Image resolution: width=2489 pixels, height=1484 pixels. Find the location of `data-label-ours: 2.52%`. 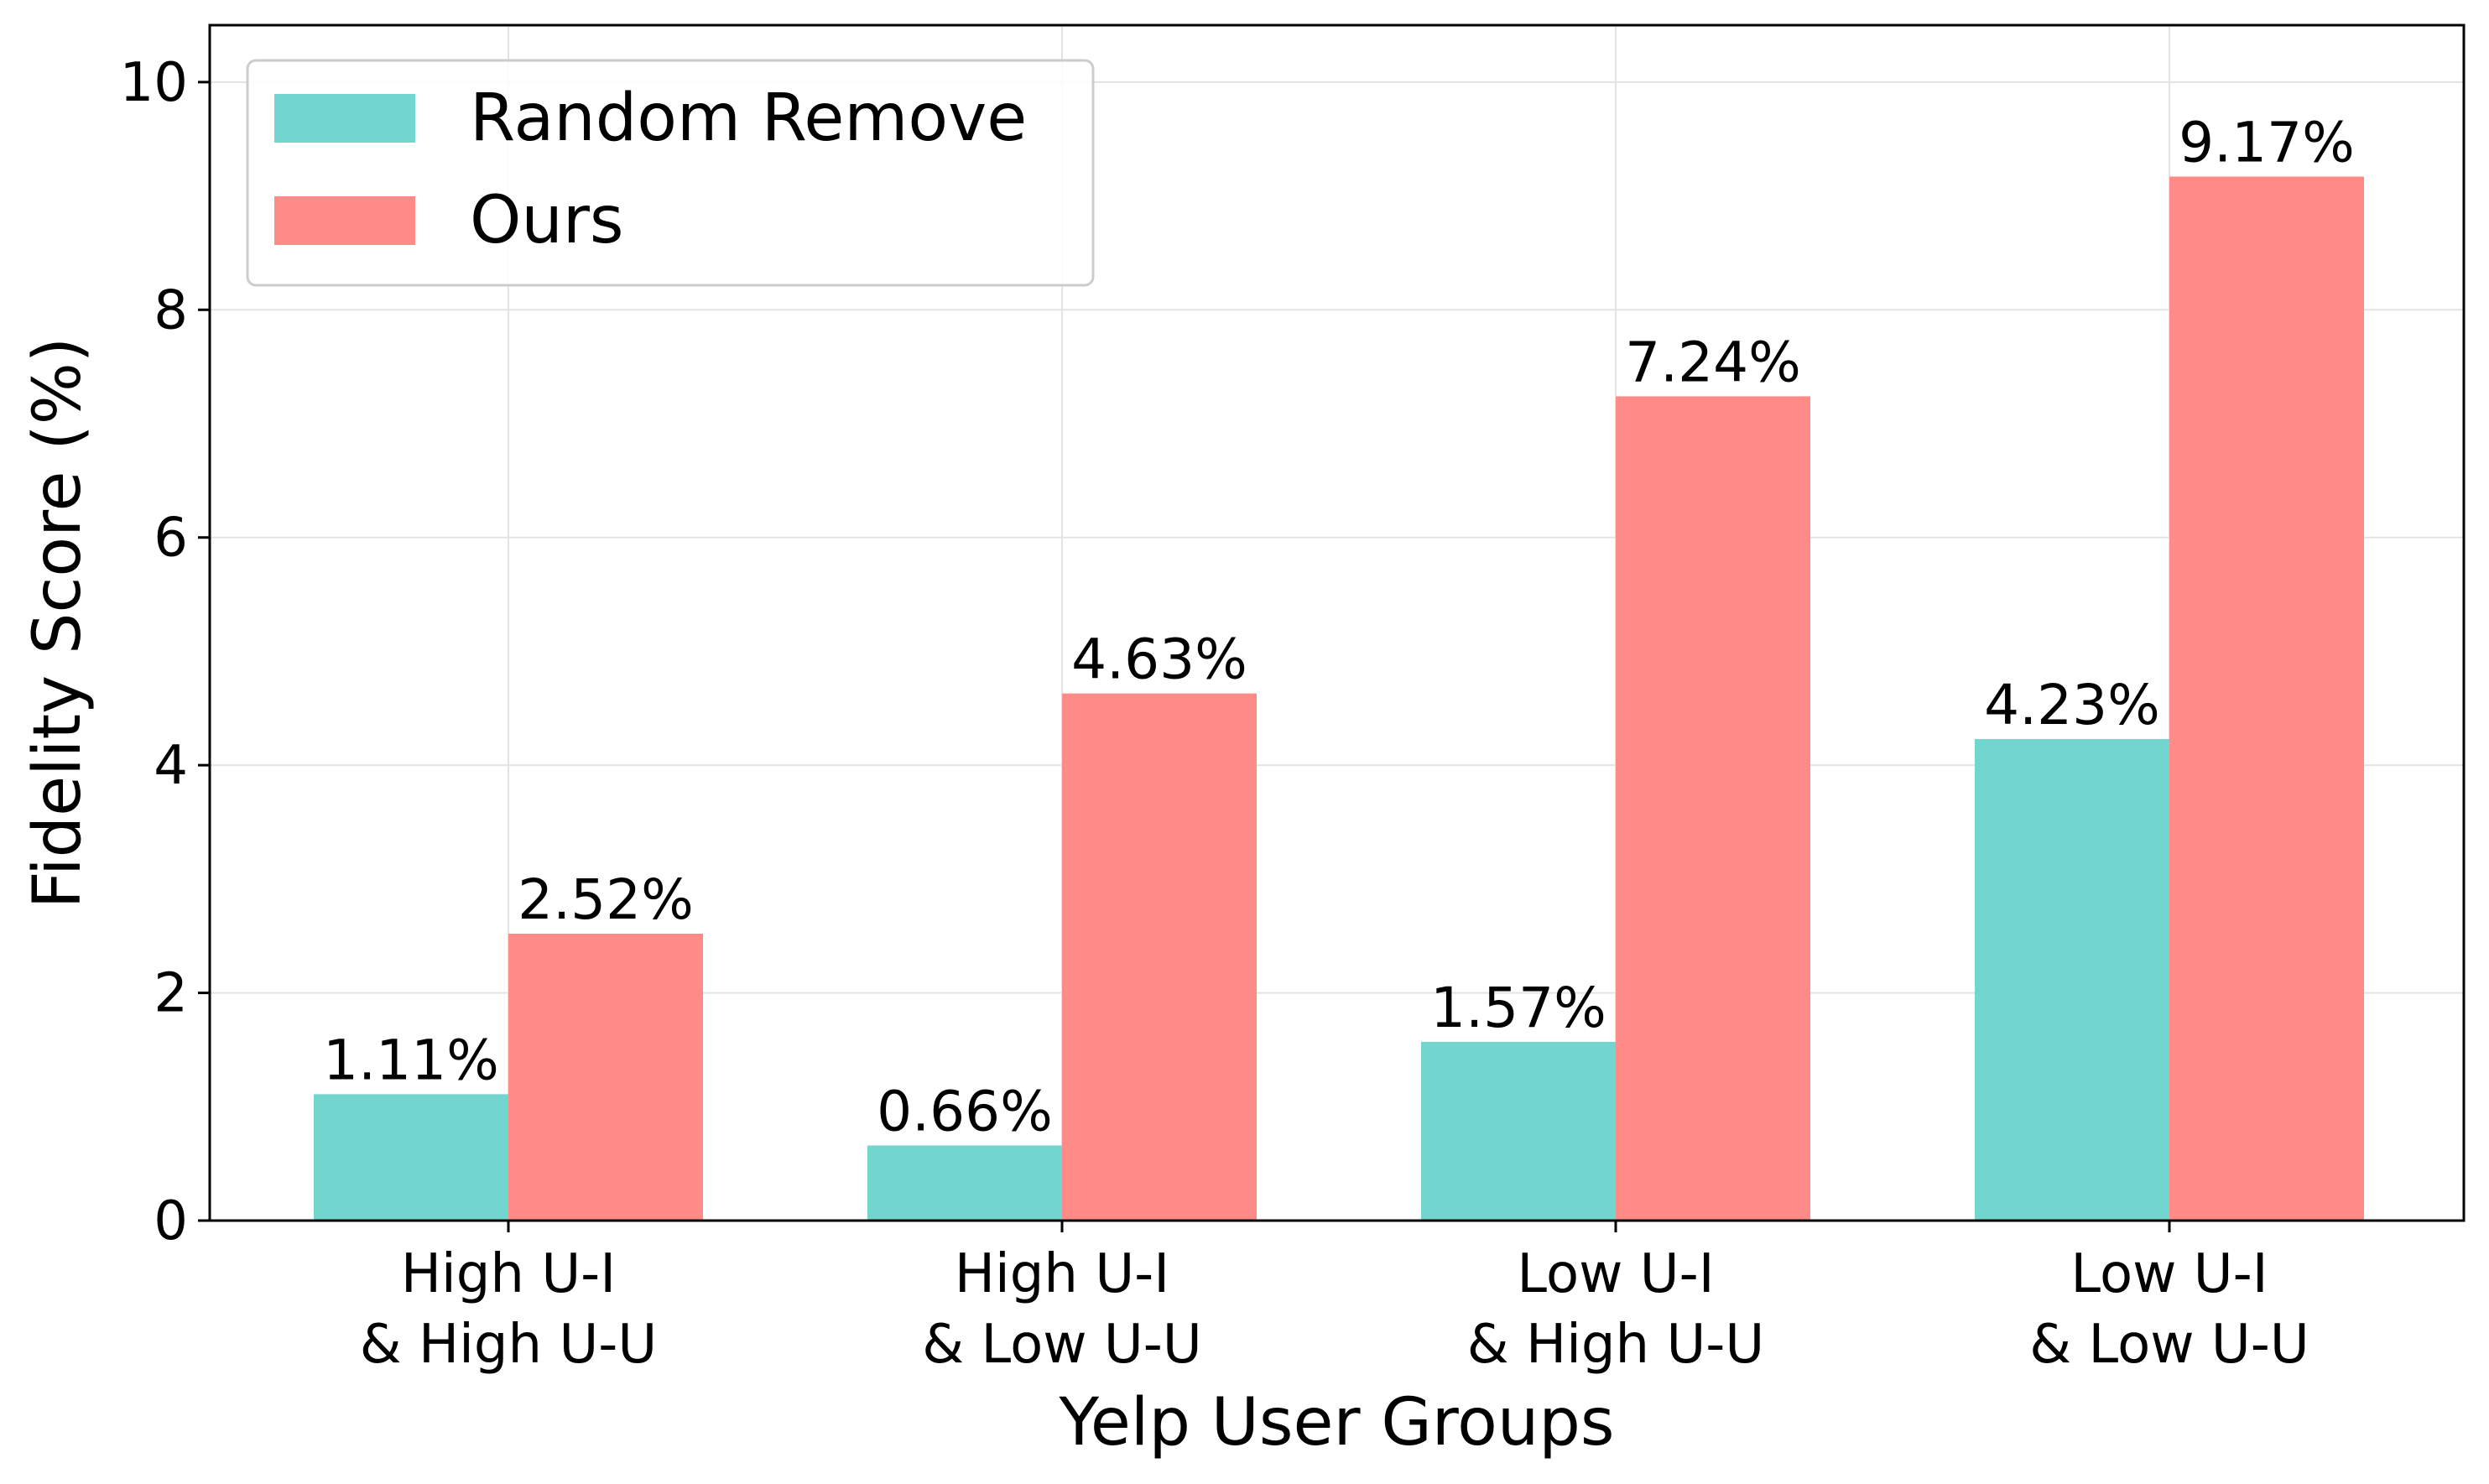

data-label-ours: 2.52% is located at coordinates (606, 899).